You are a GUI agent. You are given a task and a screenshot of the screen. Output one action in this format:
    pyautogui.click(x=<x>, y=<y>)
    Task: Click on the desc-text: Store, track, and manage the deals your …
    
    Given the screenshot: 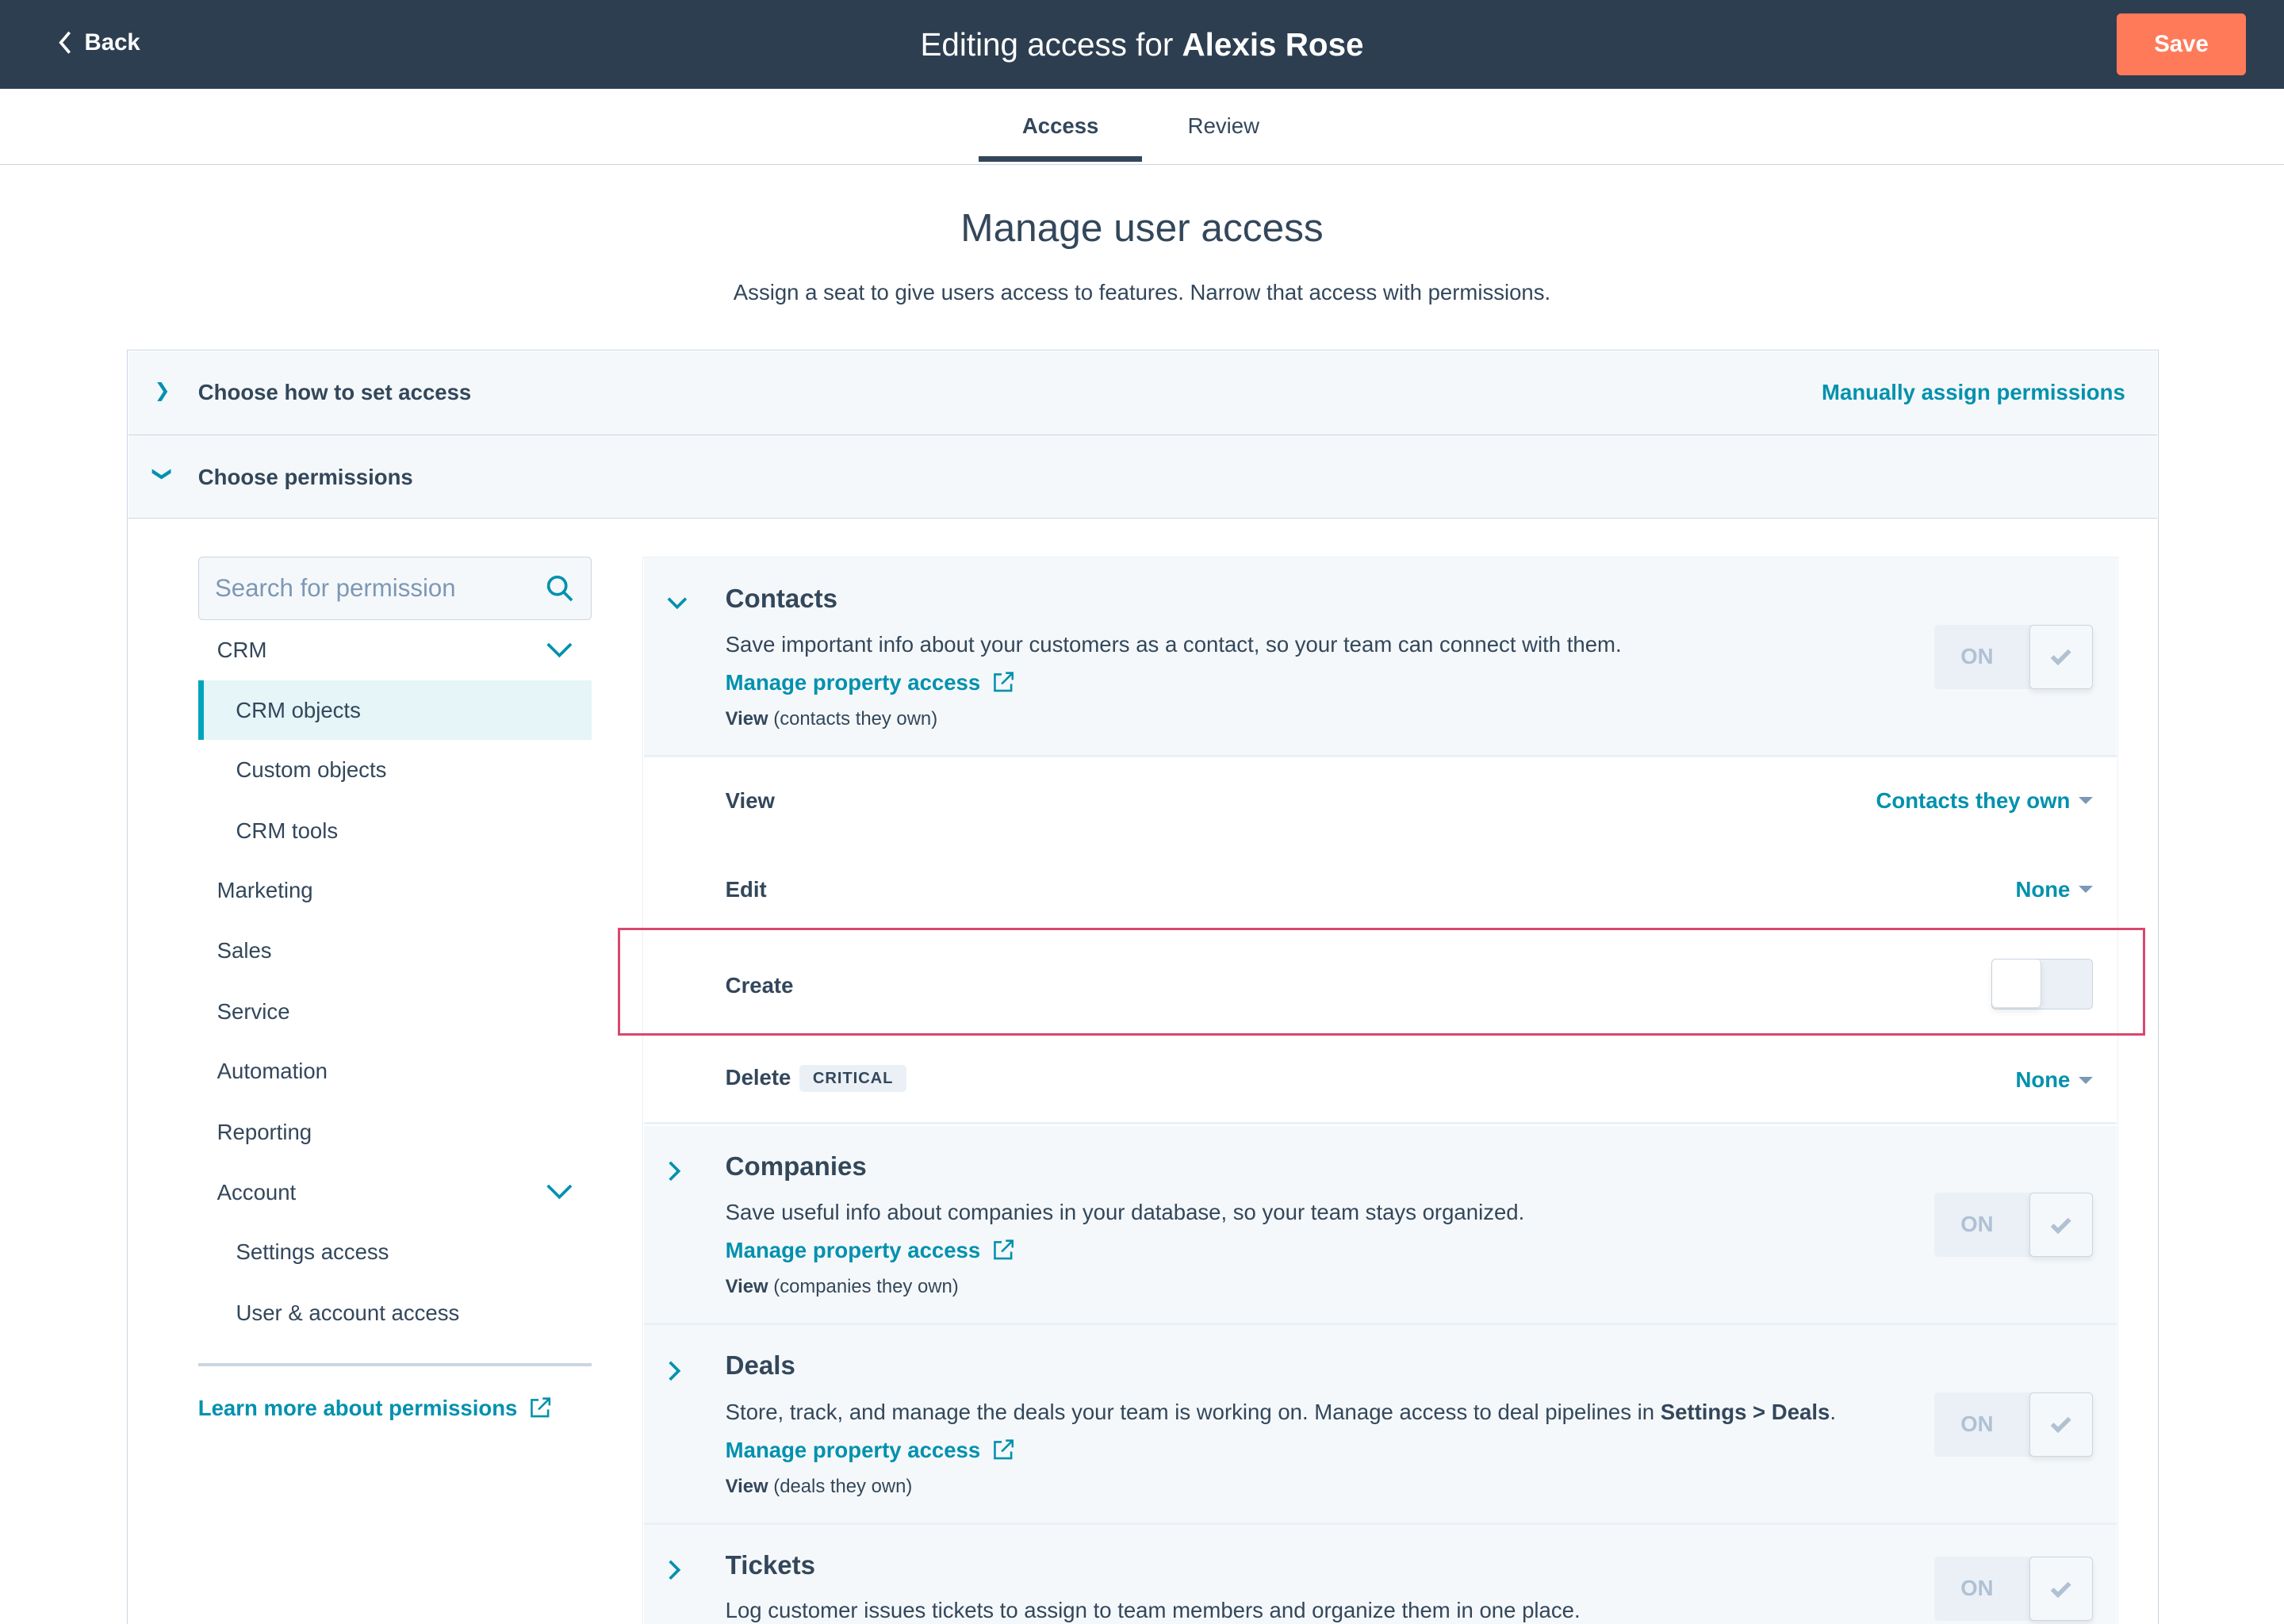 What is the action you would take?
    pyautogui.click(x=1190, y=1412)
    